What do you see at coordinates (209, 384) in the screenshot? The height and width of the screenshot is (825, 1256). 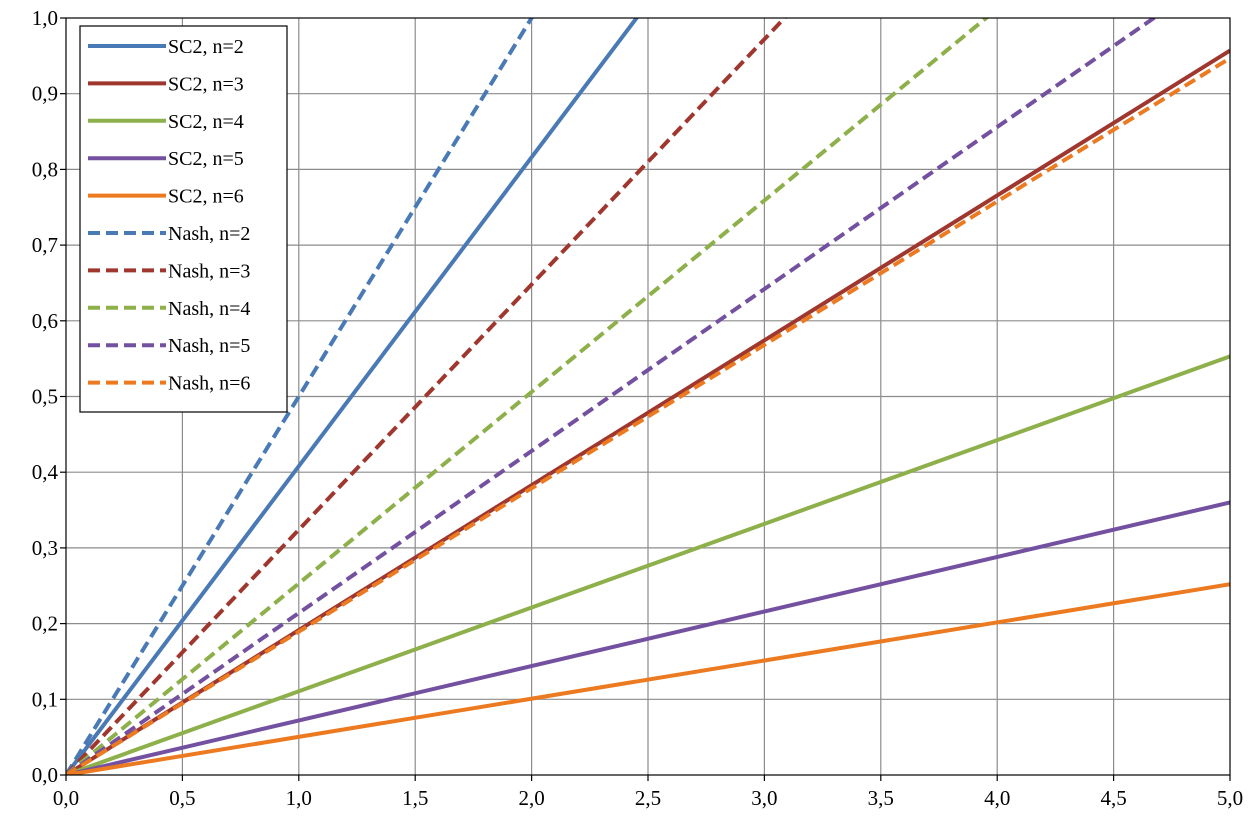 I see `legend-label: Nash, n=6` at bounding box center [209, 384].